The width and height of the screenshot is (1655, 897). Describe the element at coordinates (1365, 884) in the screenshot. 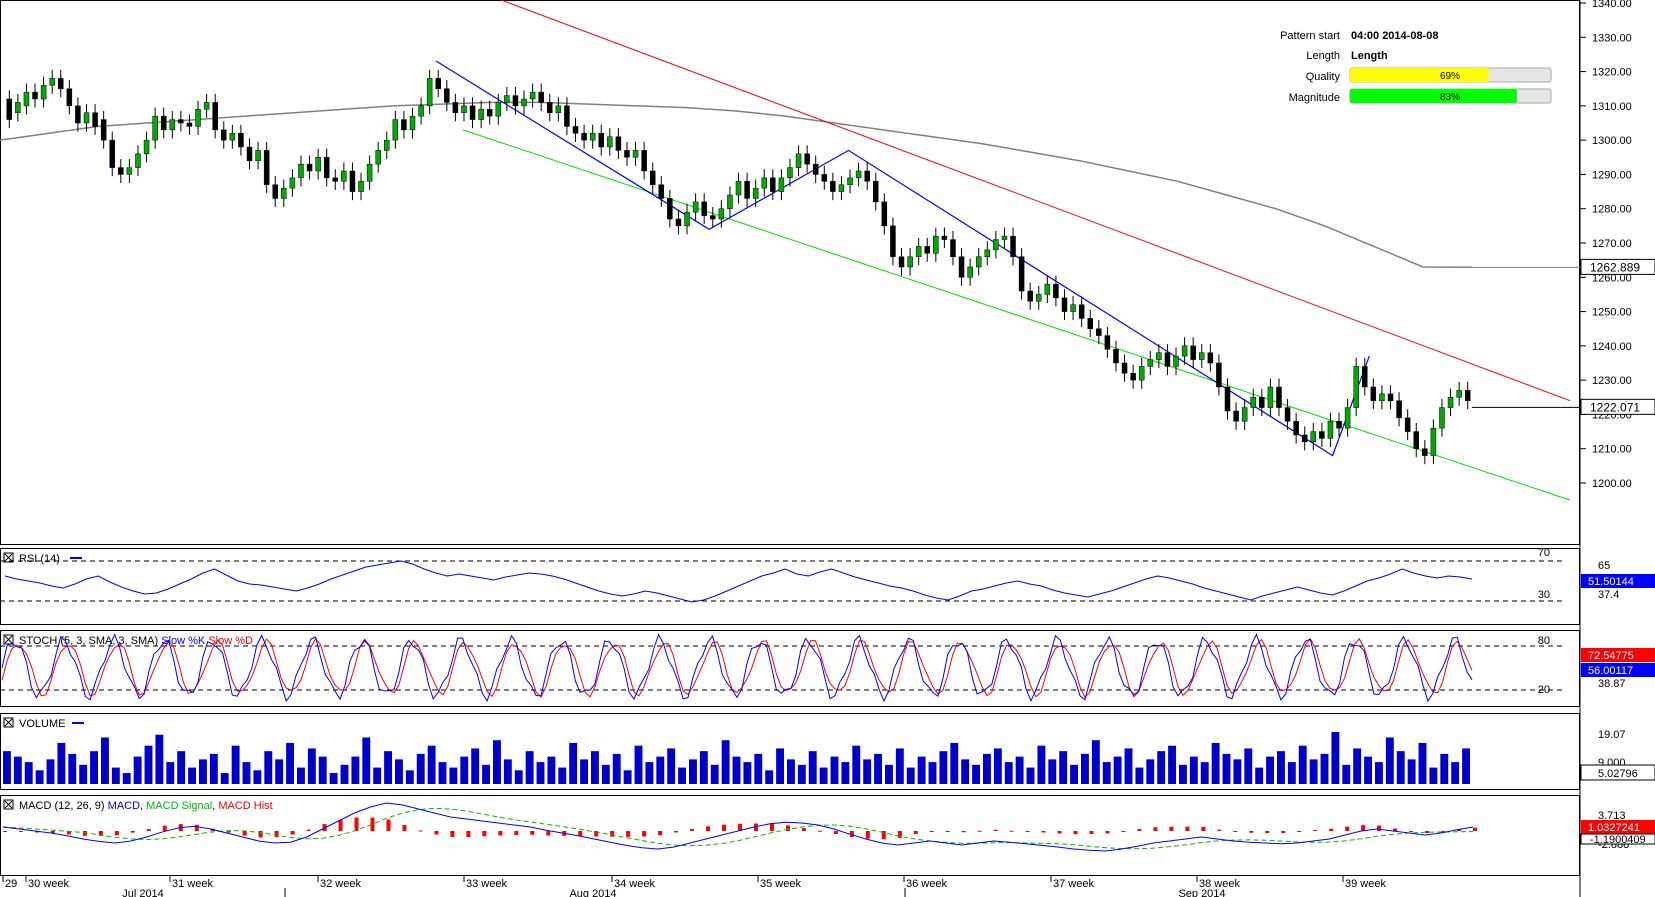

I see `week-label: 39 week` at that location.